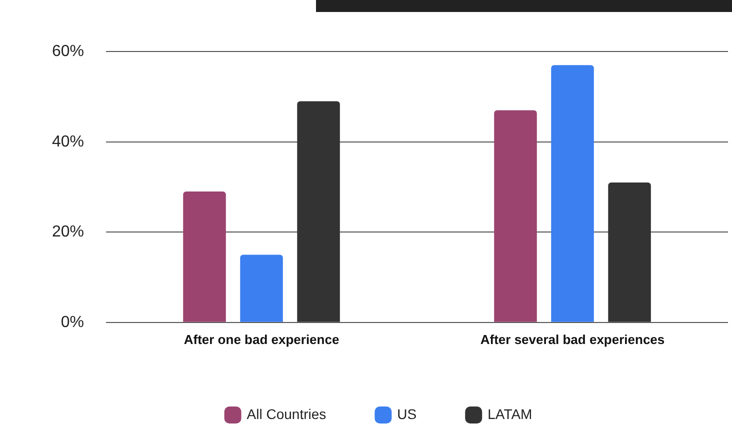  I want to click on legend-label: US, so click(407, 414).